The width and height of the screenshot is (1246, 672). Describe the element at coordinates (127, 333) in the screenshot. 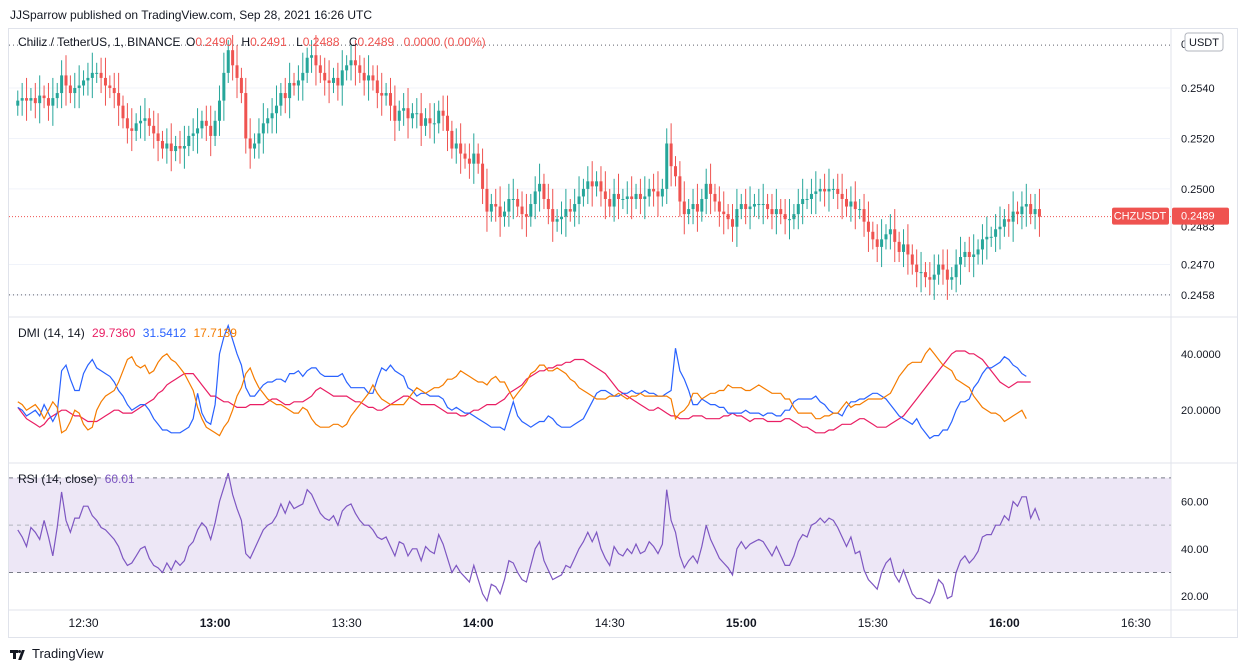

I see `dmi-legend: DMI (14, 14) 29.7360 31.5412 17.7139` at that location.